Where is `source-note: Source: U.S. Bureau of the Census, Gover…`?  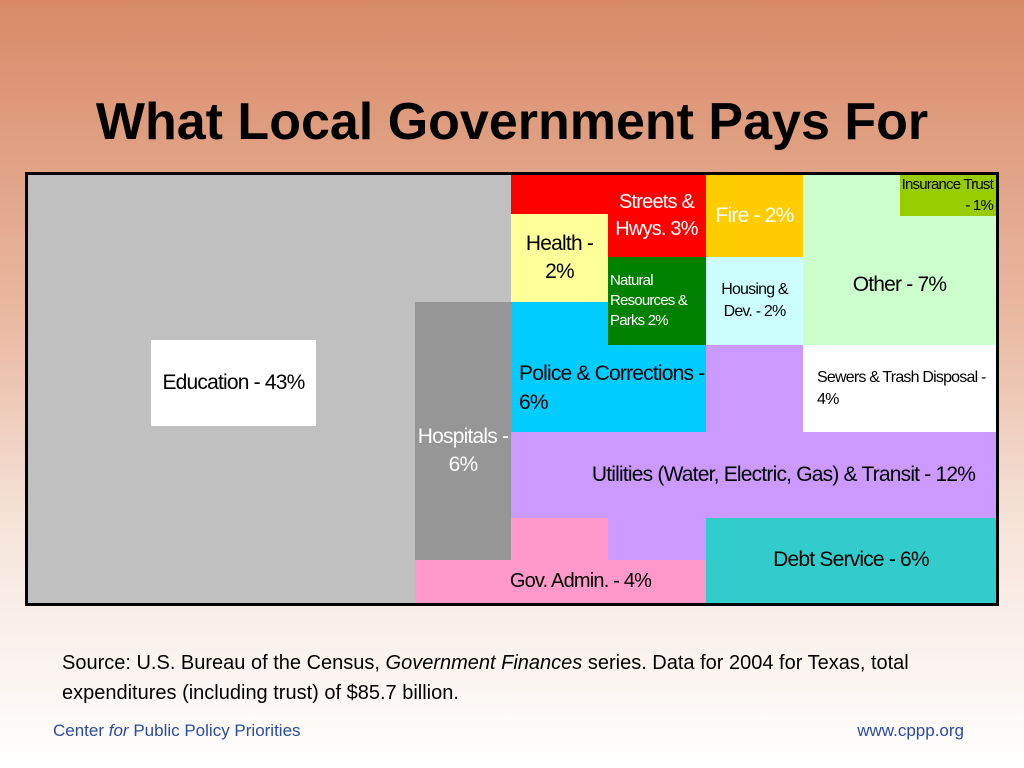 source-note: Source: U.S. Bureau of the Census, Gover… is located at coordinates (502, 678).